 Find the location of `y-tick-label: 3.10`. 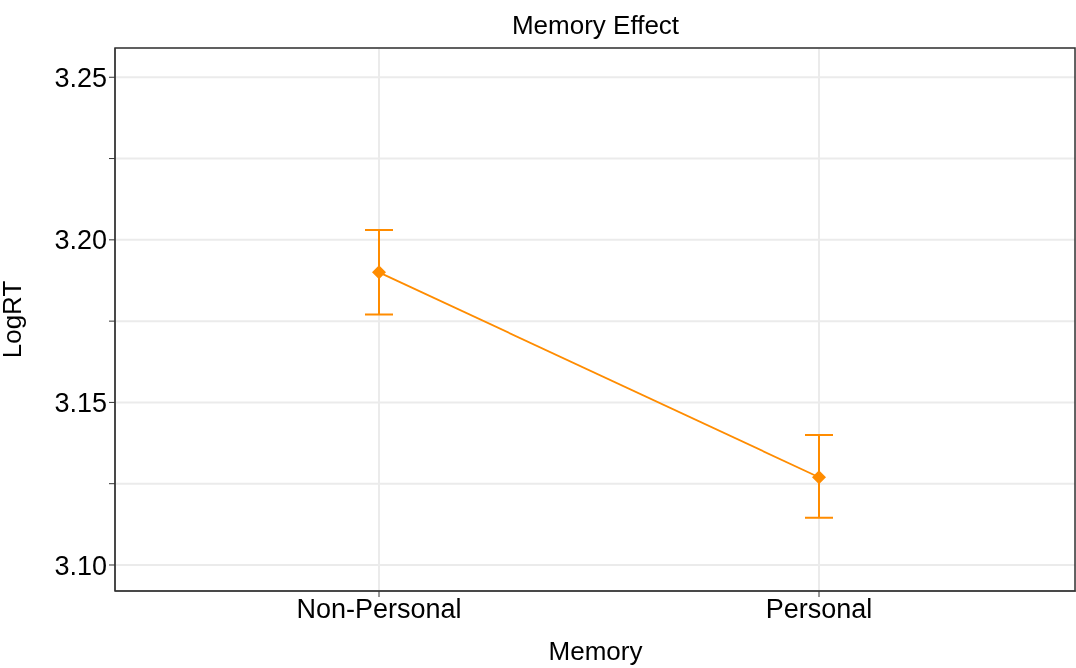

y-tick-label: 3.10 is located at coordinates (80, 565).